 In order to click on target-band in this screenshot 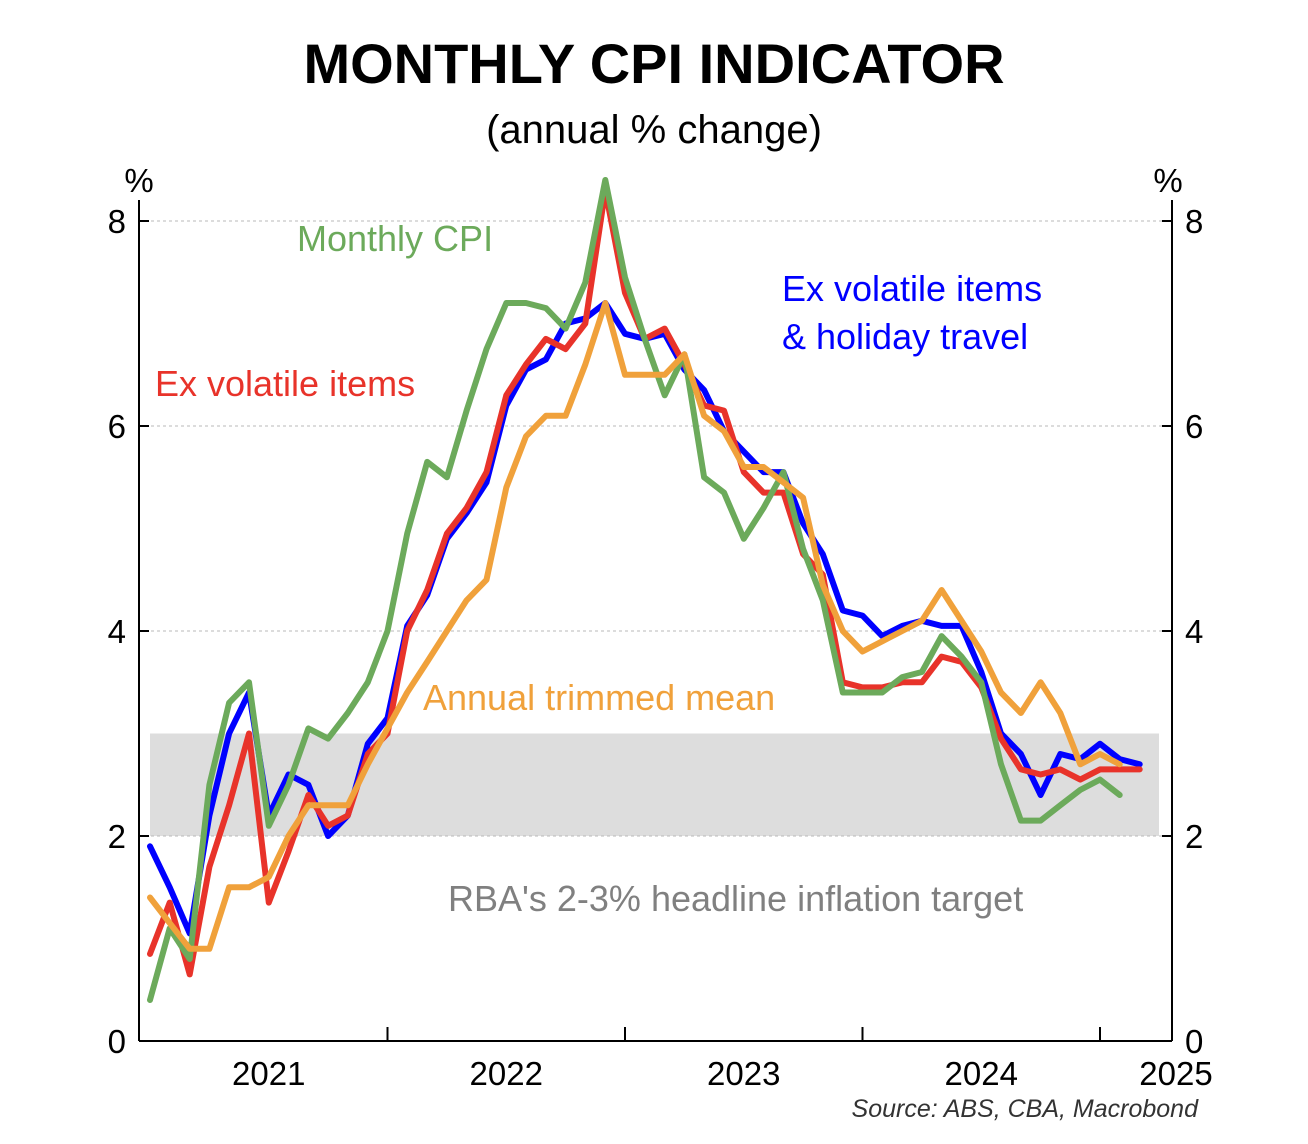, I will do `click(654, 784)`.